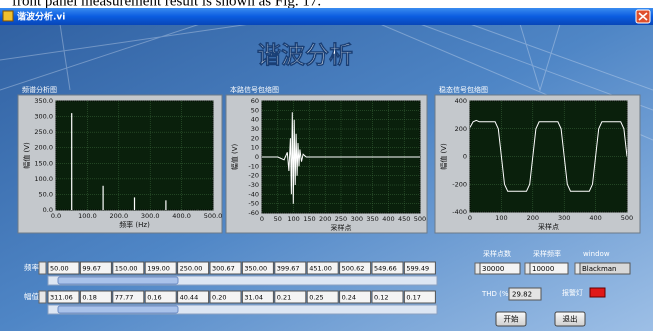 This screenshot has height=335, width=653. Describe the element at coordinates (320, 269) in the screenshot. I see `numeric-value: 451.00` at that location.